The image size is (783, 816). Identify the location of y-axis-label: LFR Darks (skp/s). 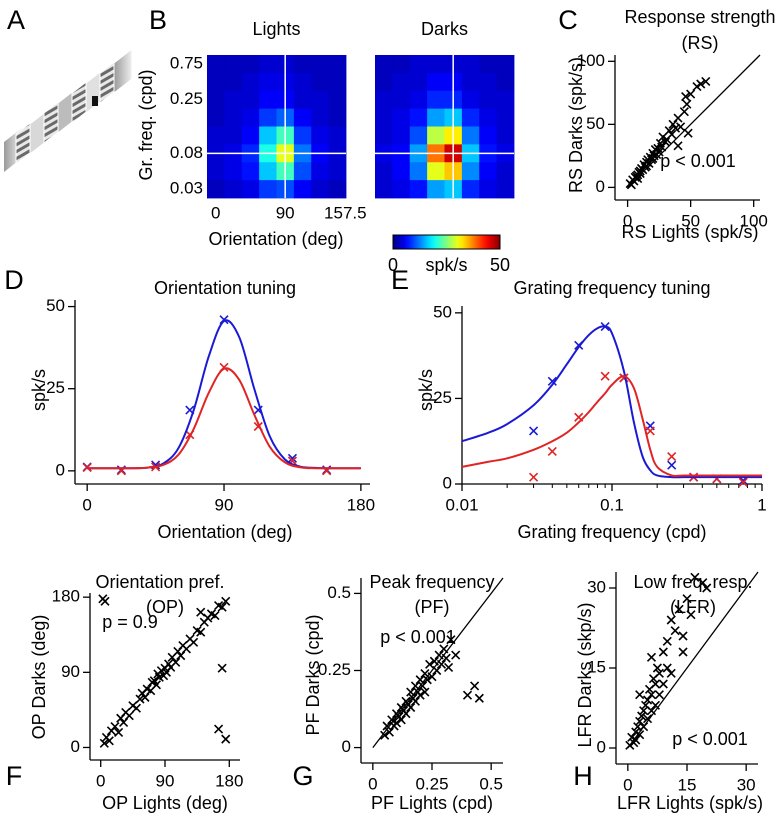
(585, 674).